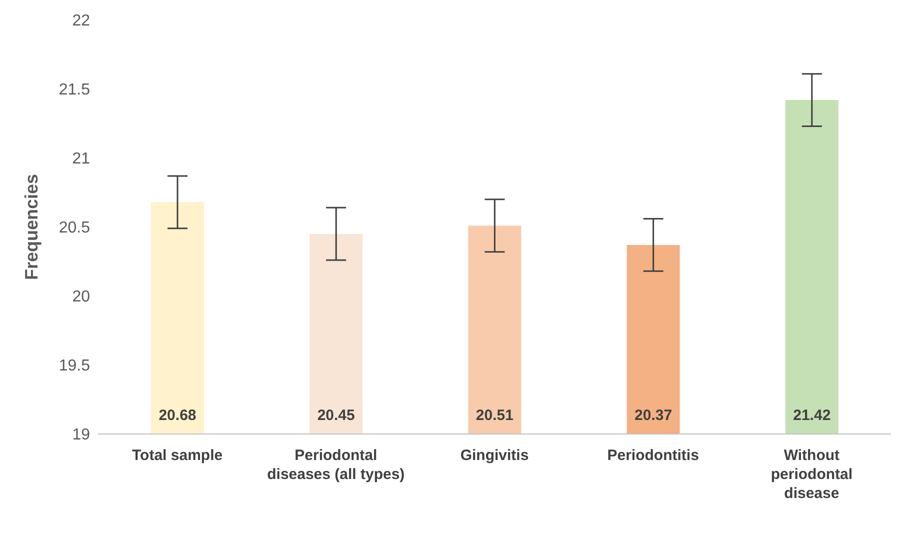  What do you see at coordinates (177, 455) in the screenshot?
I see `x-tick-label: Total sample` at bounding box center [177, 455].